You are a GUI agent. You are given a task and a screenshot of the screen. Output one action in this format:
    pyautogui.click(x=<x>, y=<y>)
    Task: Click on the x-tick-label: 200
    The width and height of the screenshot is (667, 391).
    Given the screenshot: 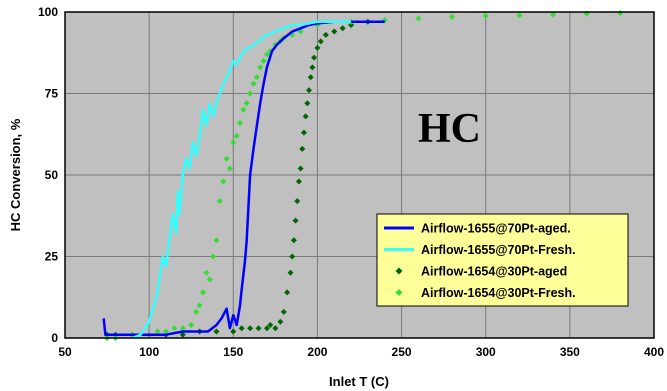 What is the action you would take?
    pyautogui.click(x=317, y=352)
    